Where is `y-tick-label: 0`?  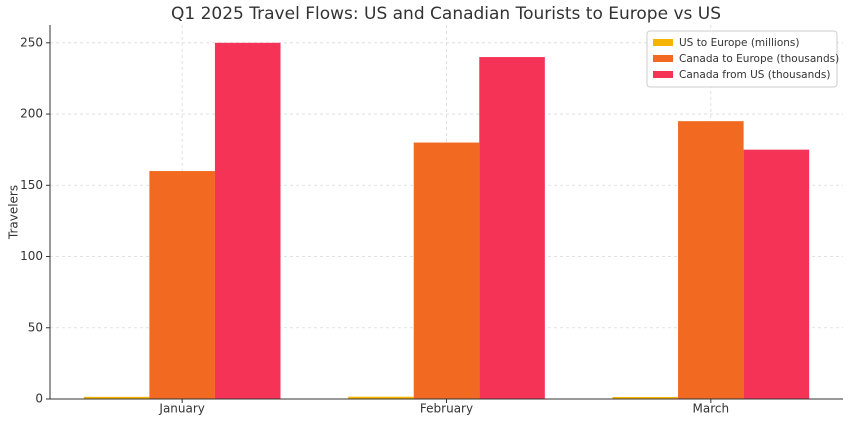 y-tick-label: 0 is located at coordinates (39, 399).